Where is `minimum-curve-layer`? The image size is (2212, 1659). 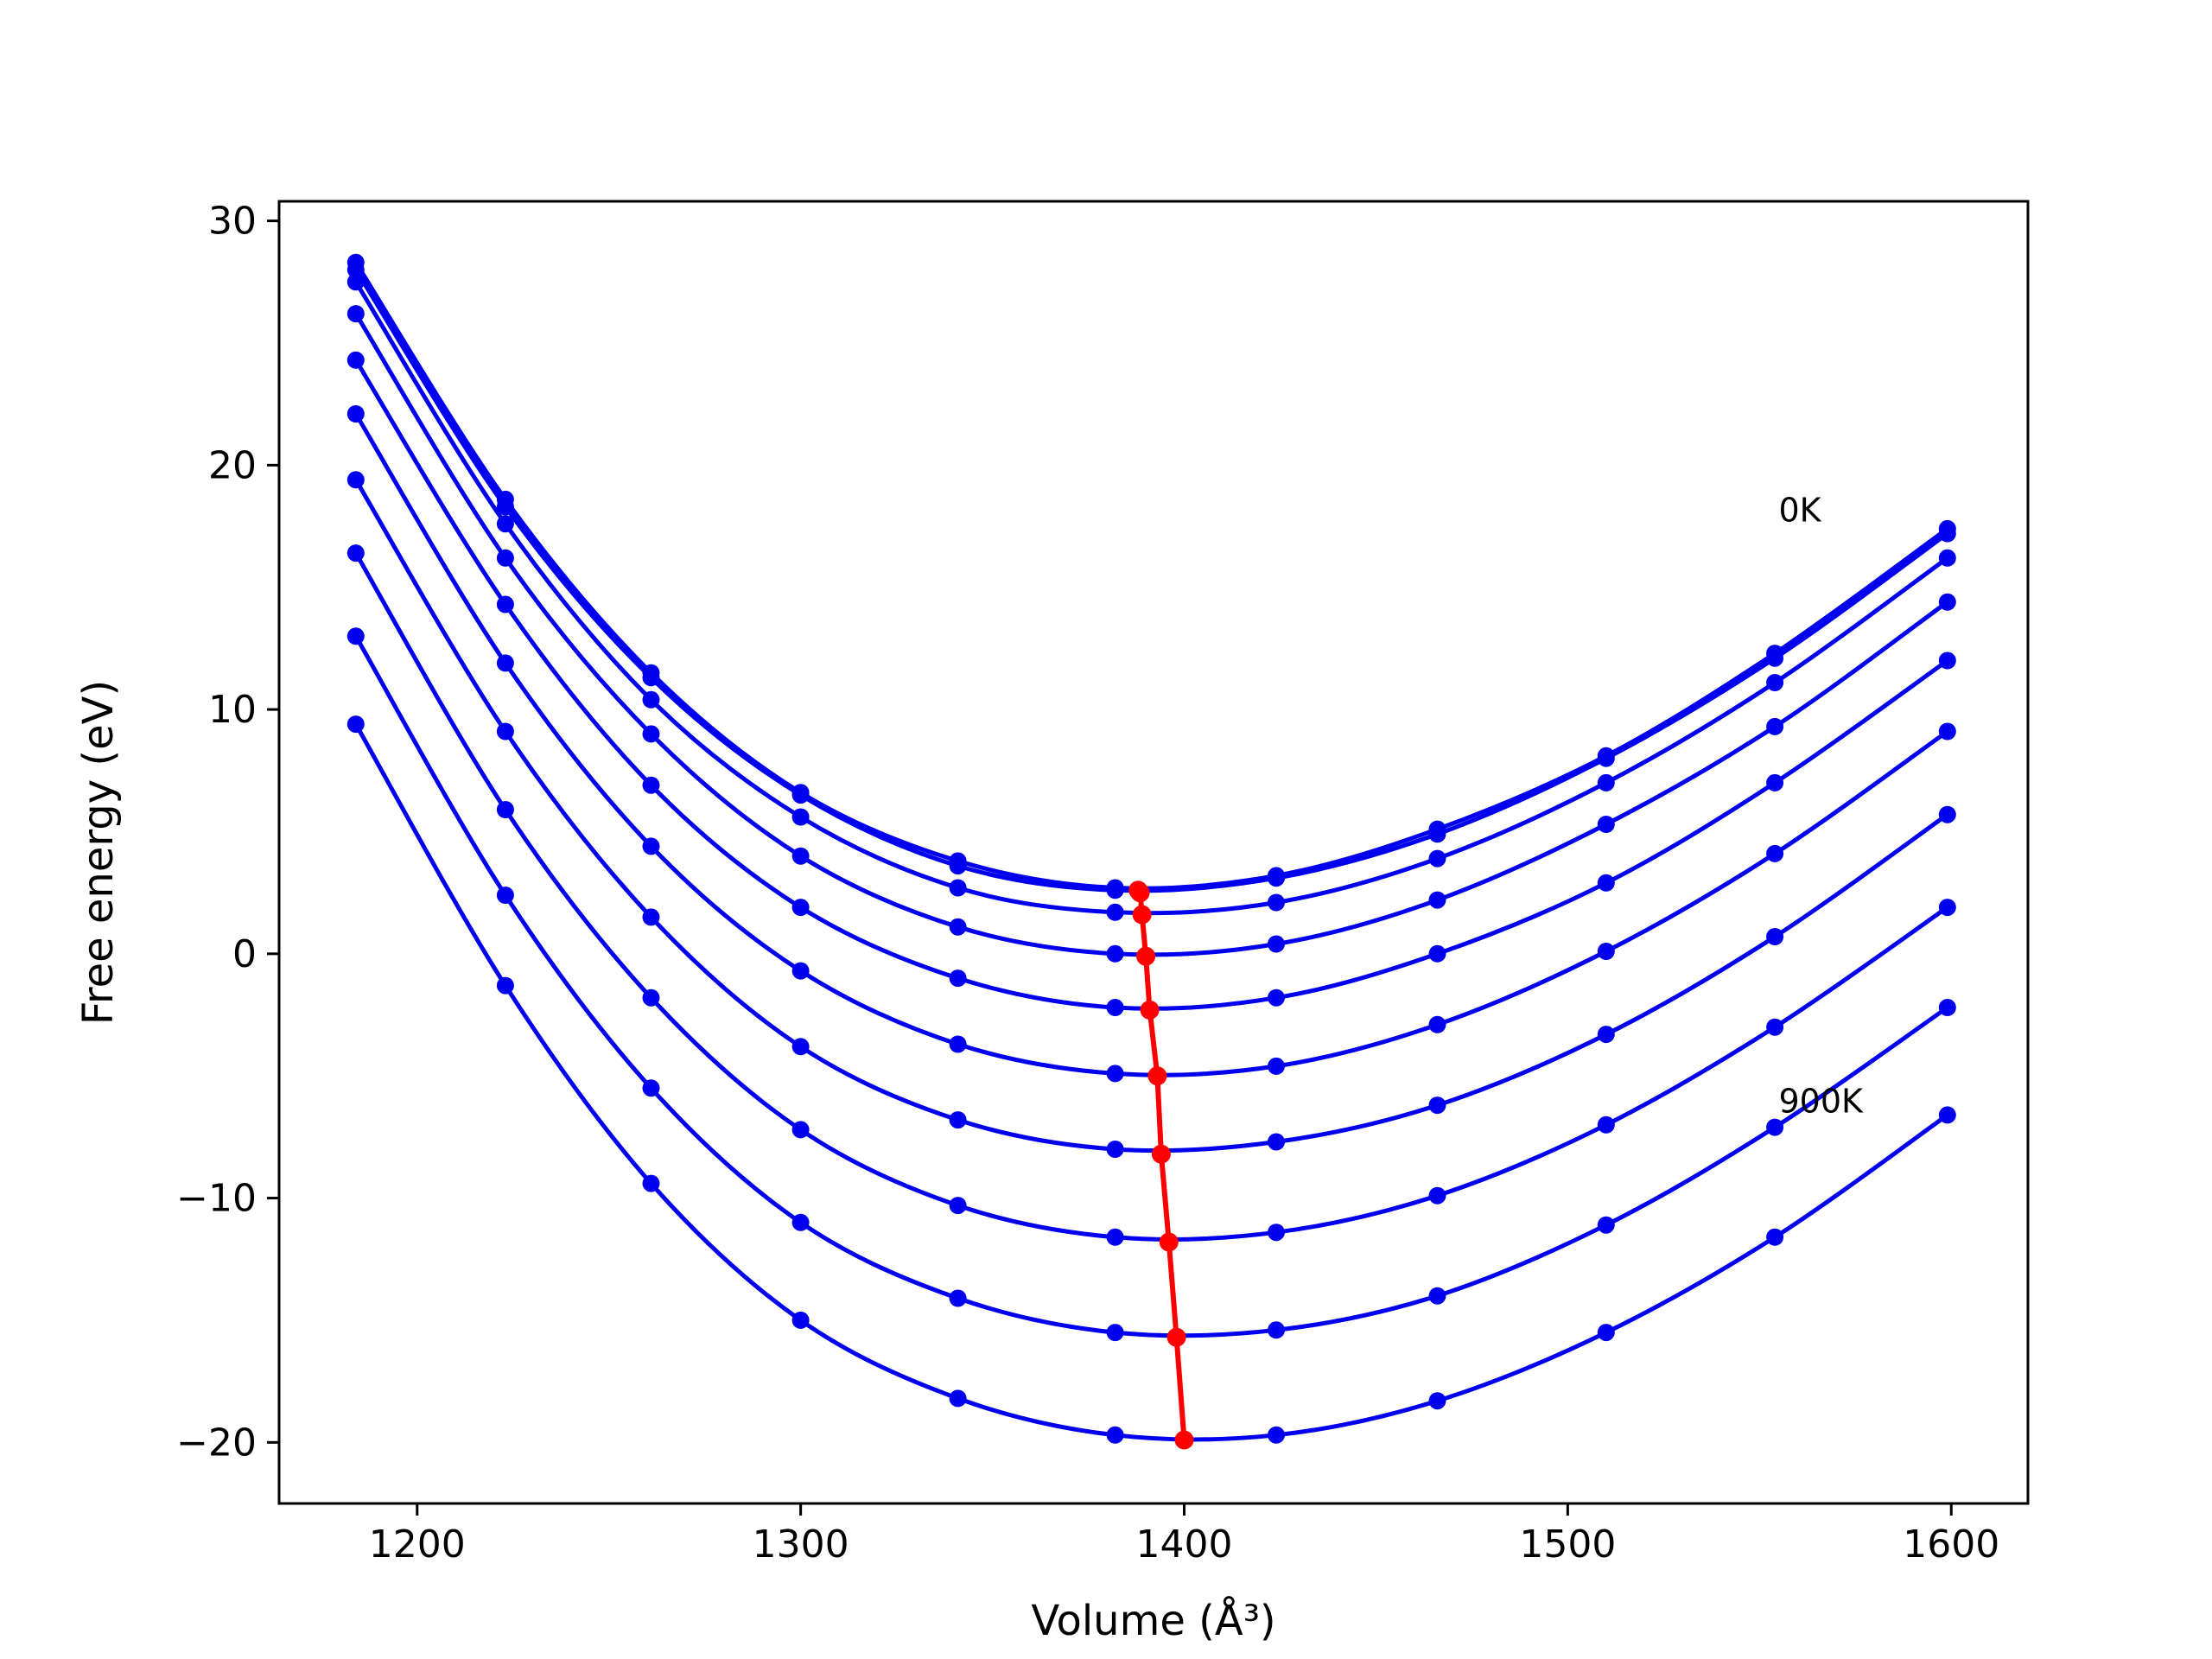 minimum-curve-layer is located at coordinates (1161, 1165).